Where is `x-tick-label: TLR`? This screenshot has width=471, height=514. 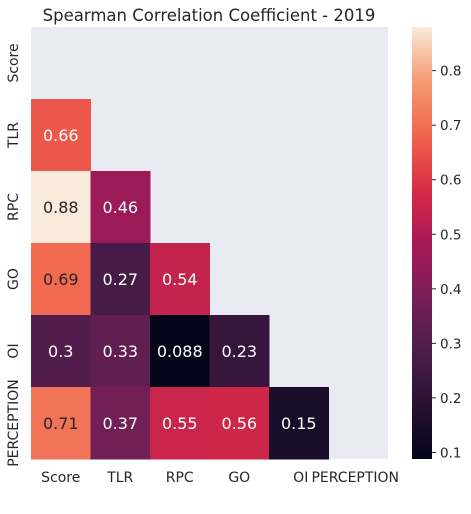 x-tick-label: TLR is located at coordinates (119, 478).